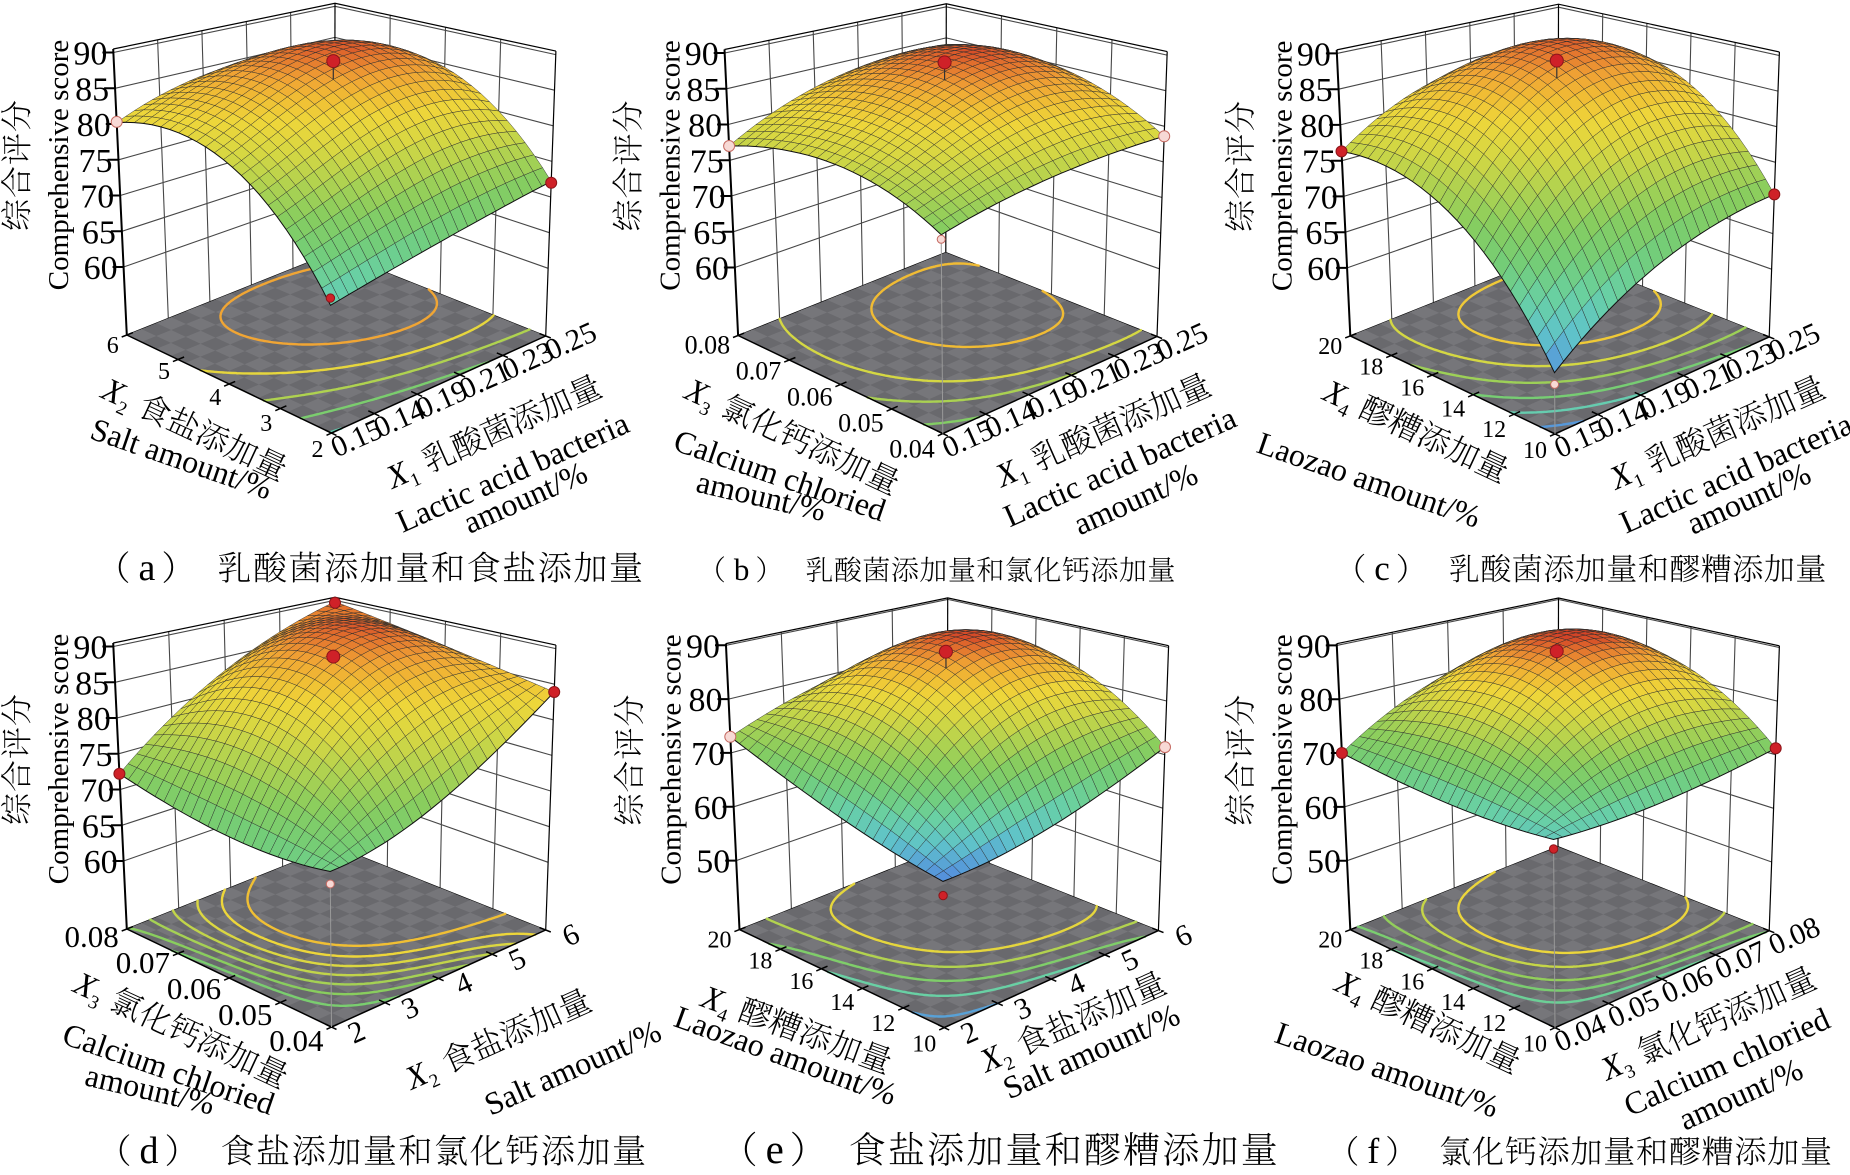  Describe the element at coordinates (149, 1151) in the screenshot. I see `svg-text: d` at that location.